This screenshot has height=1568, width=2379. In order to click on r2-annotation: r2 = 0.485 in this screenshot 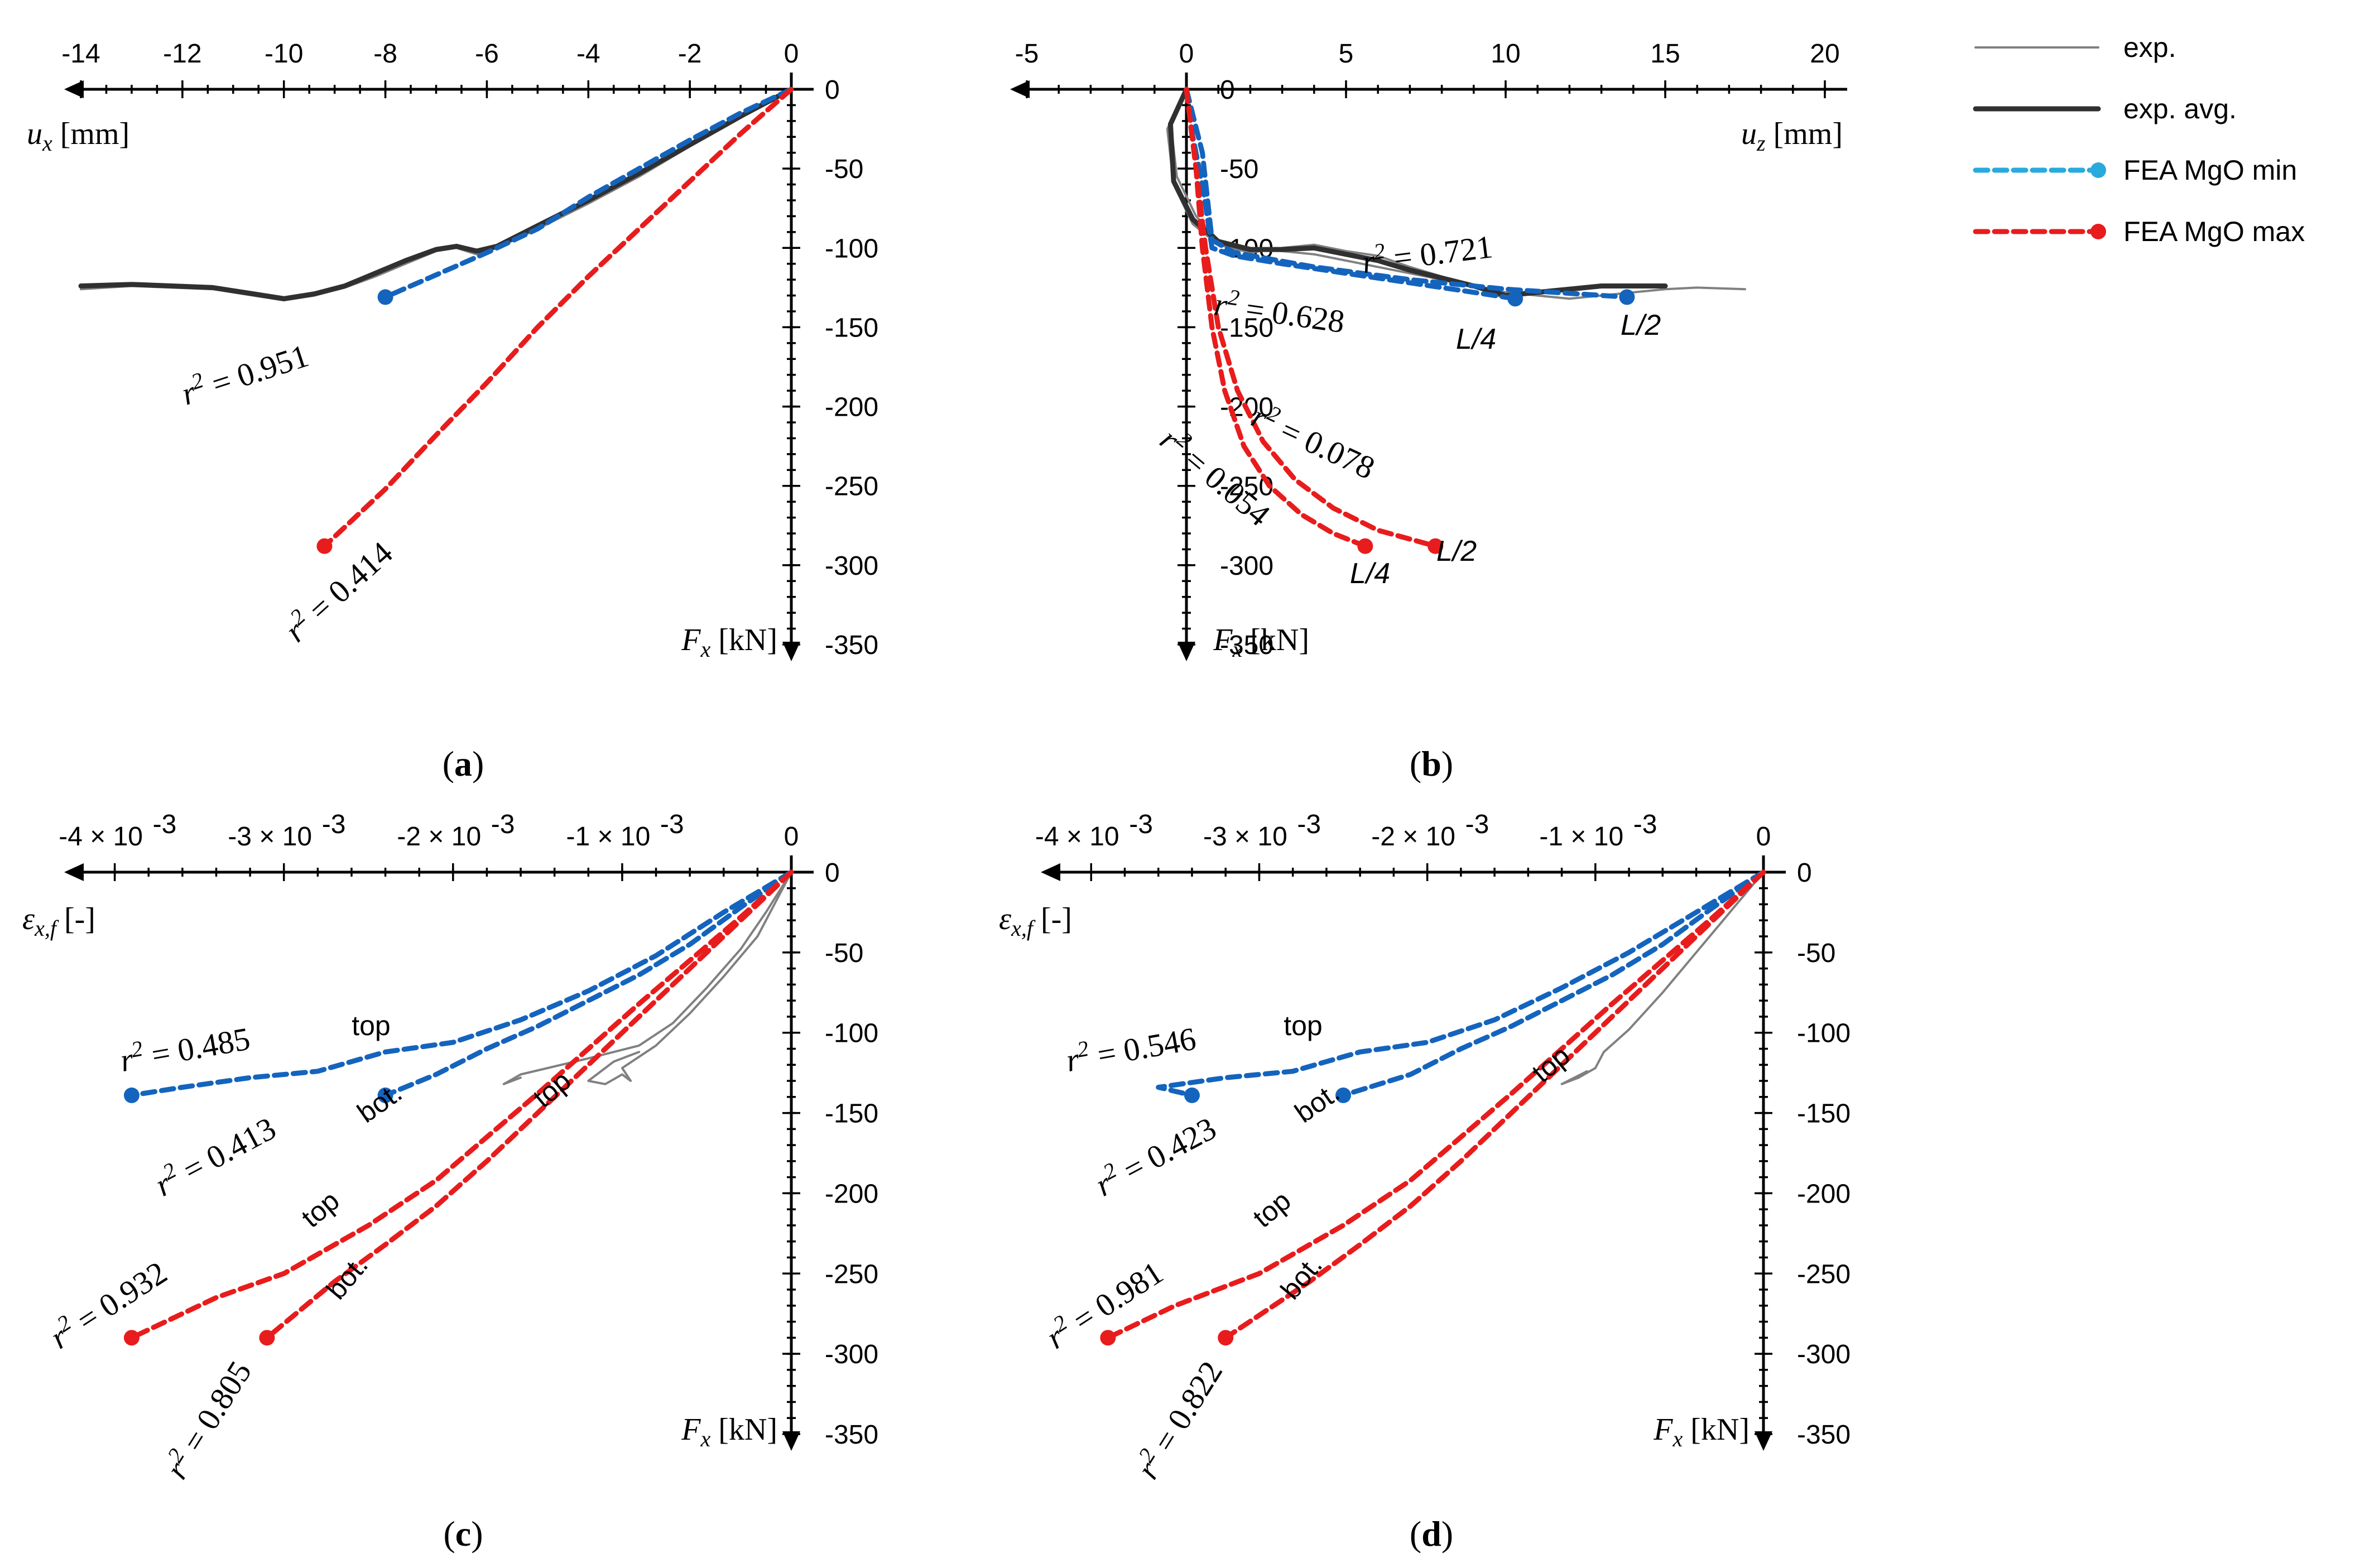, I will do `click(185, 1048)`.